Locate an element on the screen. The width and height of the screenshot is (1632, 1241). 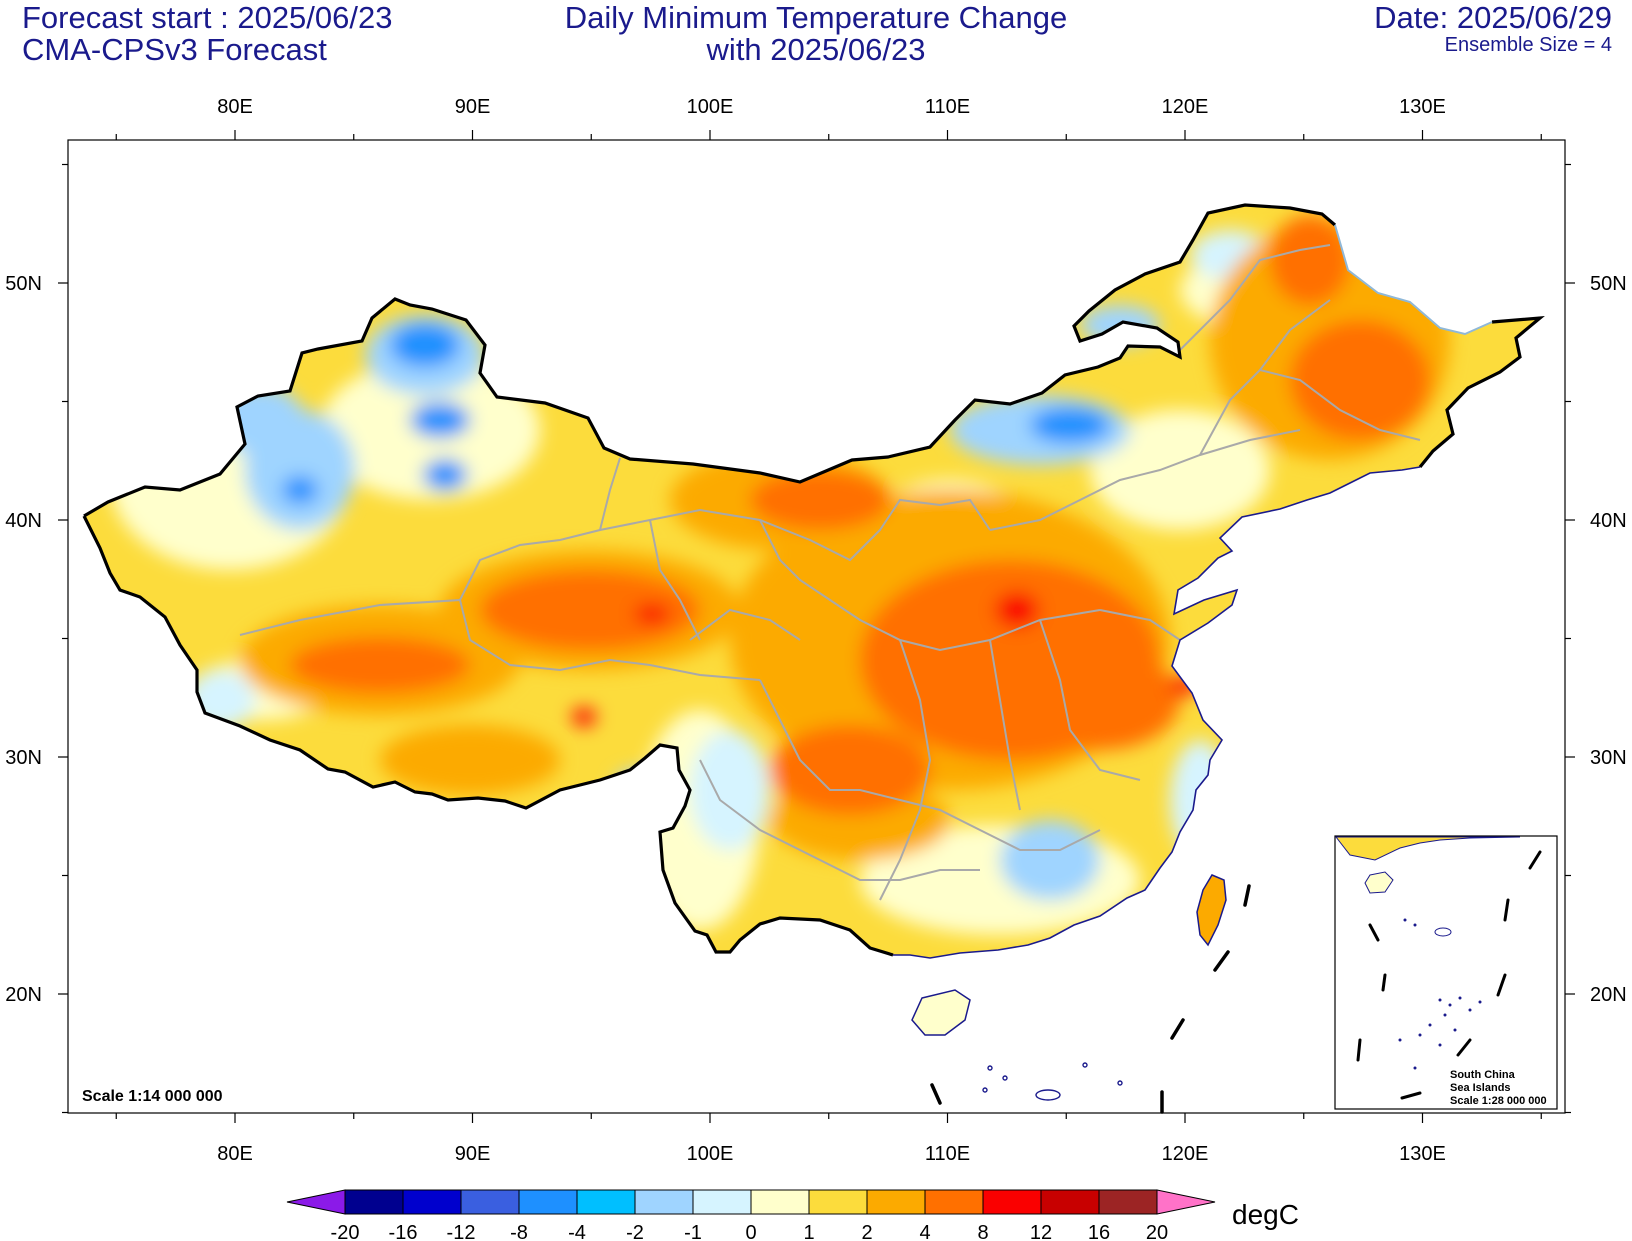
colorbar-high-arrow is located at coordinates (1186, 1202).